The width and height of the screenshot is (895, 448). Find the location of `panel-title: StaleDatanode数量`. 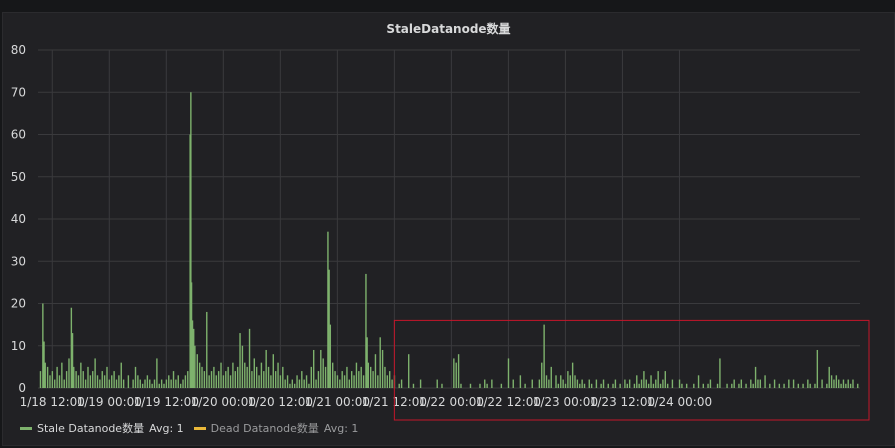

panel-title: StaleDatanode数量 is located at coordinates (448, 29).